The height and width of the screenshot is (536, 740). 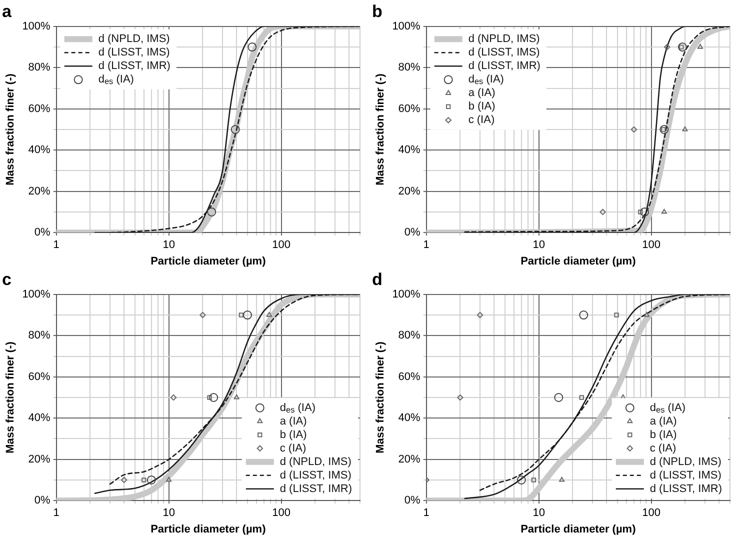 What do you see at coordinates (377, 279) in the screenshot?
I see `chart-title: d` at bounding box center [377, 279].